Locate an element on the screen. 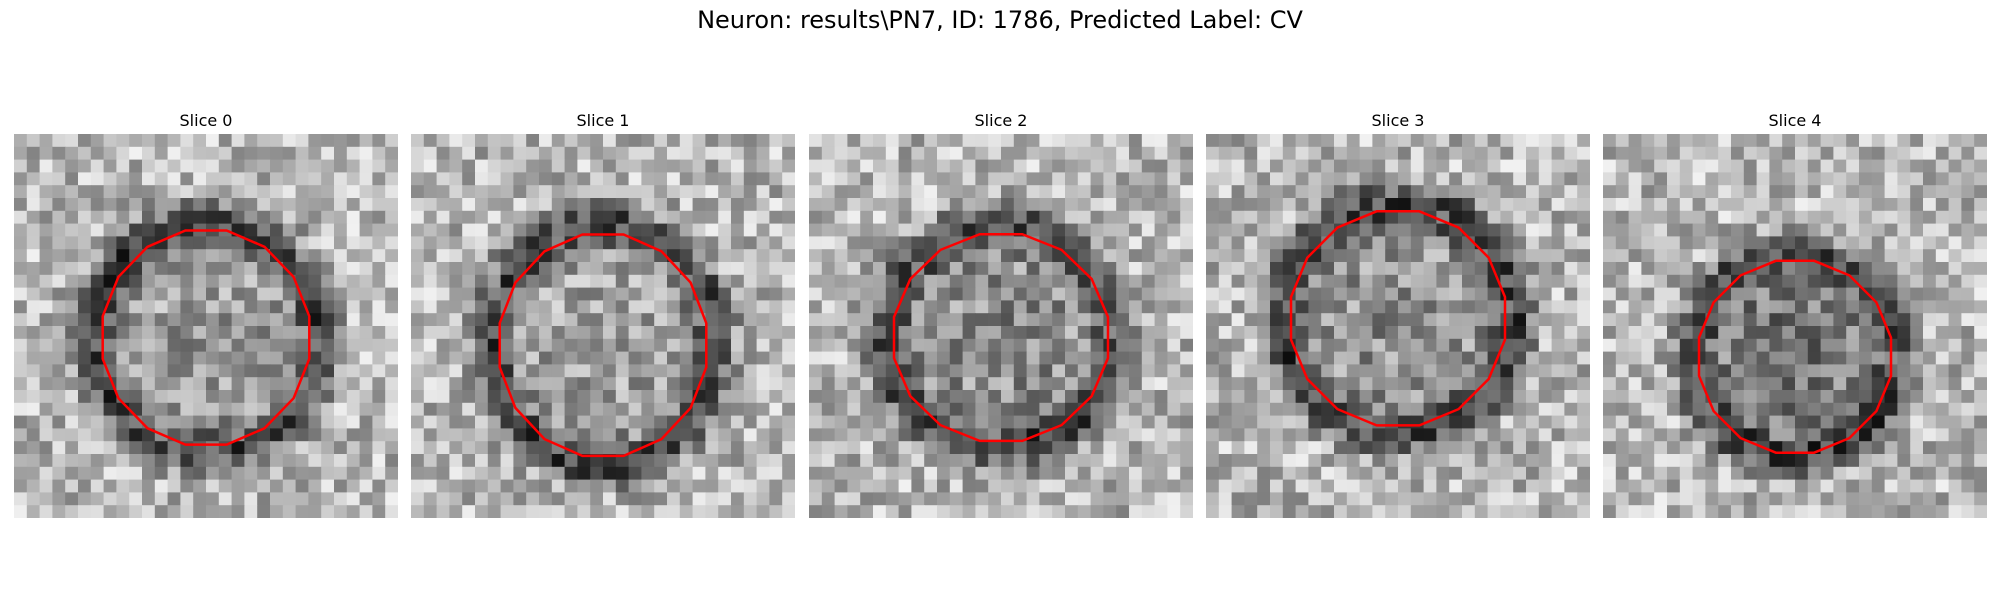  slice-panel: Slice 0 is located at coordinates (206, 314).